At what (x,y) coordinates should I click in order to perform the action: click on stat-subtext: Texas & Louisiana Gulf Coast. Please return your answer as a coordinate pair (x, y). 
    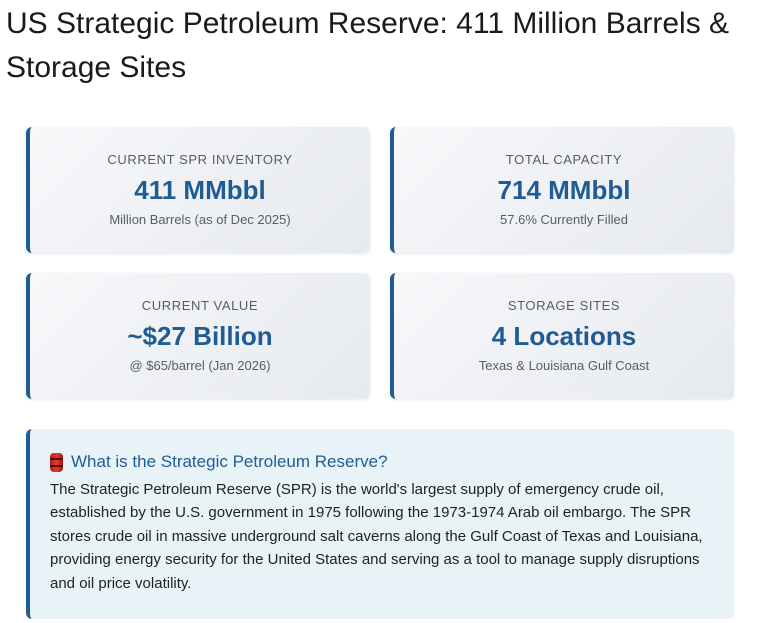
    Looking at the image, I should click on (564, 365).